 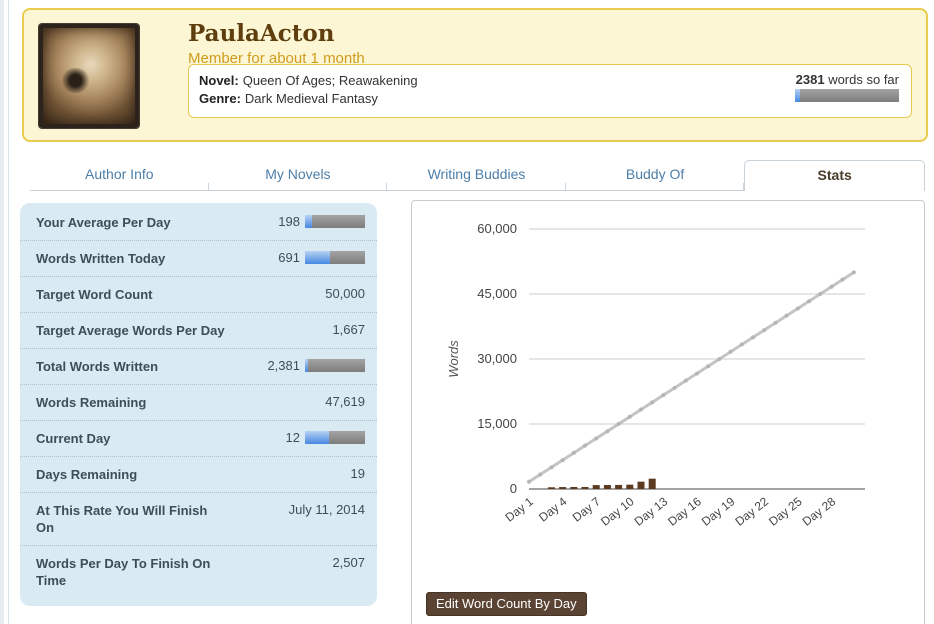 What do you see at coordinates (123, 572) in the screenshot?
I see `stat-label: Words Per Day To Finish On Time` at bounding box center [123, 572].